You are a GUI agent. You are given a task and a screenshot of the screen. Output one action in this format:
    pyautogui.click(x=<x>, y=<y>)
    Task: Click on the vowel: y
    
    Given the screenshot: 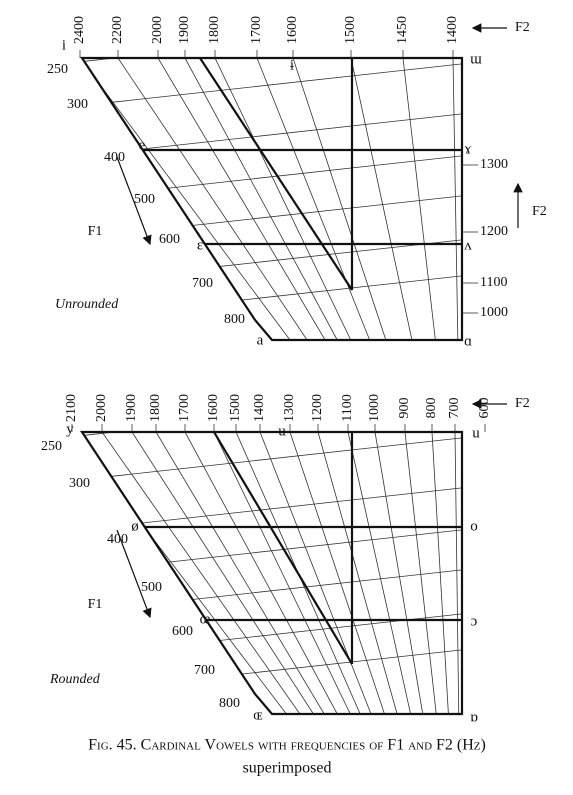 What is the action you would take?
    pyautogui.click(x=70, y=429)
    